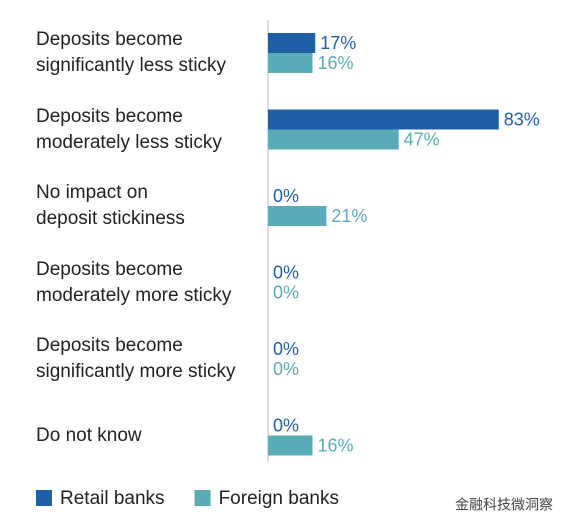 Image resolution: width=566 pixels, height=532 pixels. Describe the element at coordinates (349, 216) in the screenshot. I see `value-label: 21%` at that location.